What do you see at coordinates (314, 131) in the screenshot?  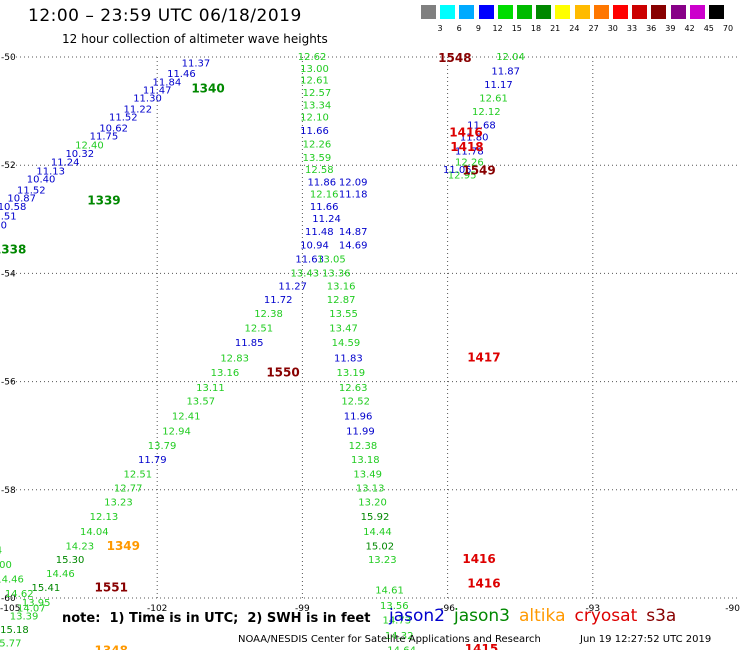 I see `wave-height-label: 11.66` at bounding box center [314, 131].